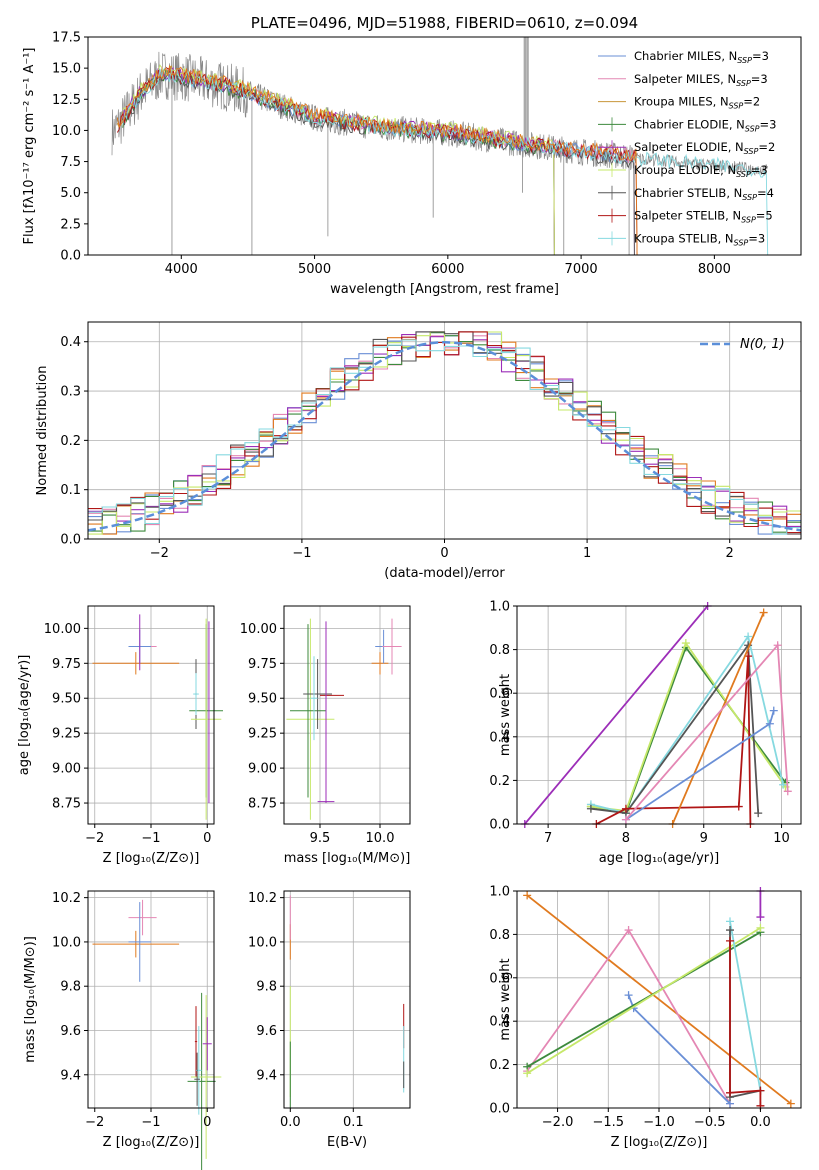  What do you see at coordinates (587, 553) in the screenshot?
I see `x-tick-label: 1` at bounding box center [587, 553].